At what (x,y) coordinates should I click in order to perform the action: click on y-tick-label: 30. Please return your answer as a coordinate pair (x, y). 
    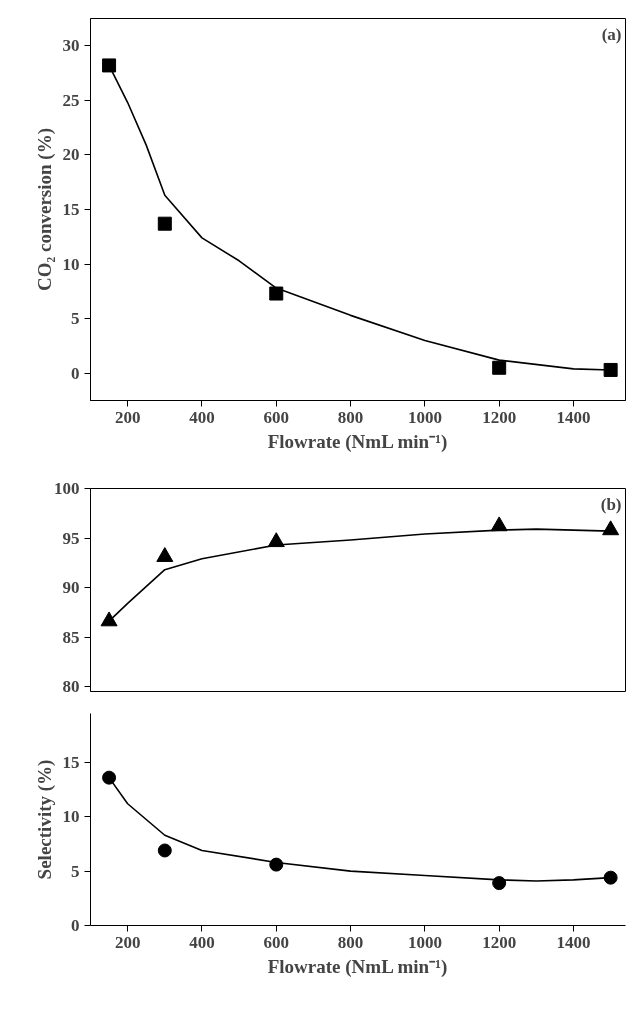
    Looking at the image, I should click on (71, 46).